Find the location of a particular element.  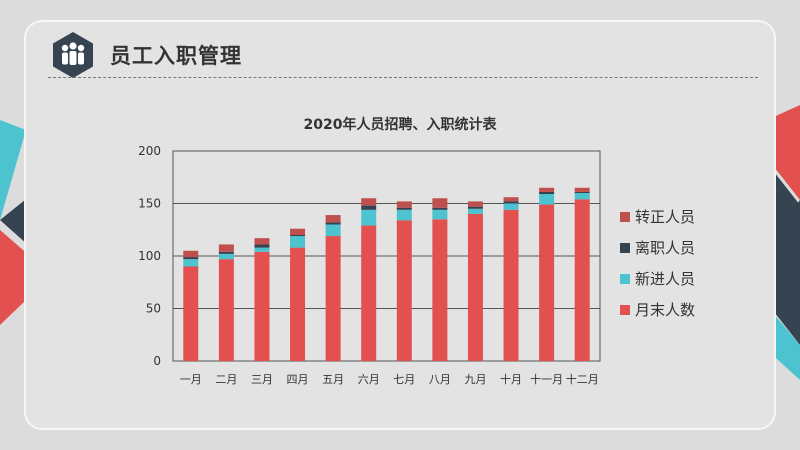

legend-label: 转正人员 is located at coordinates (665, 217).